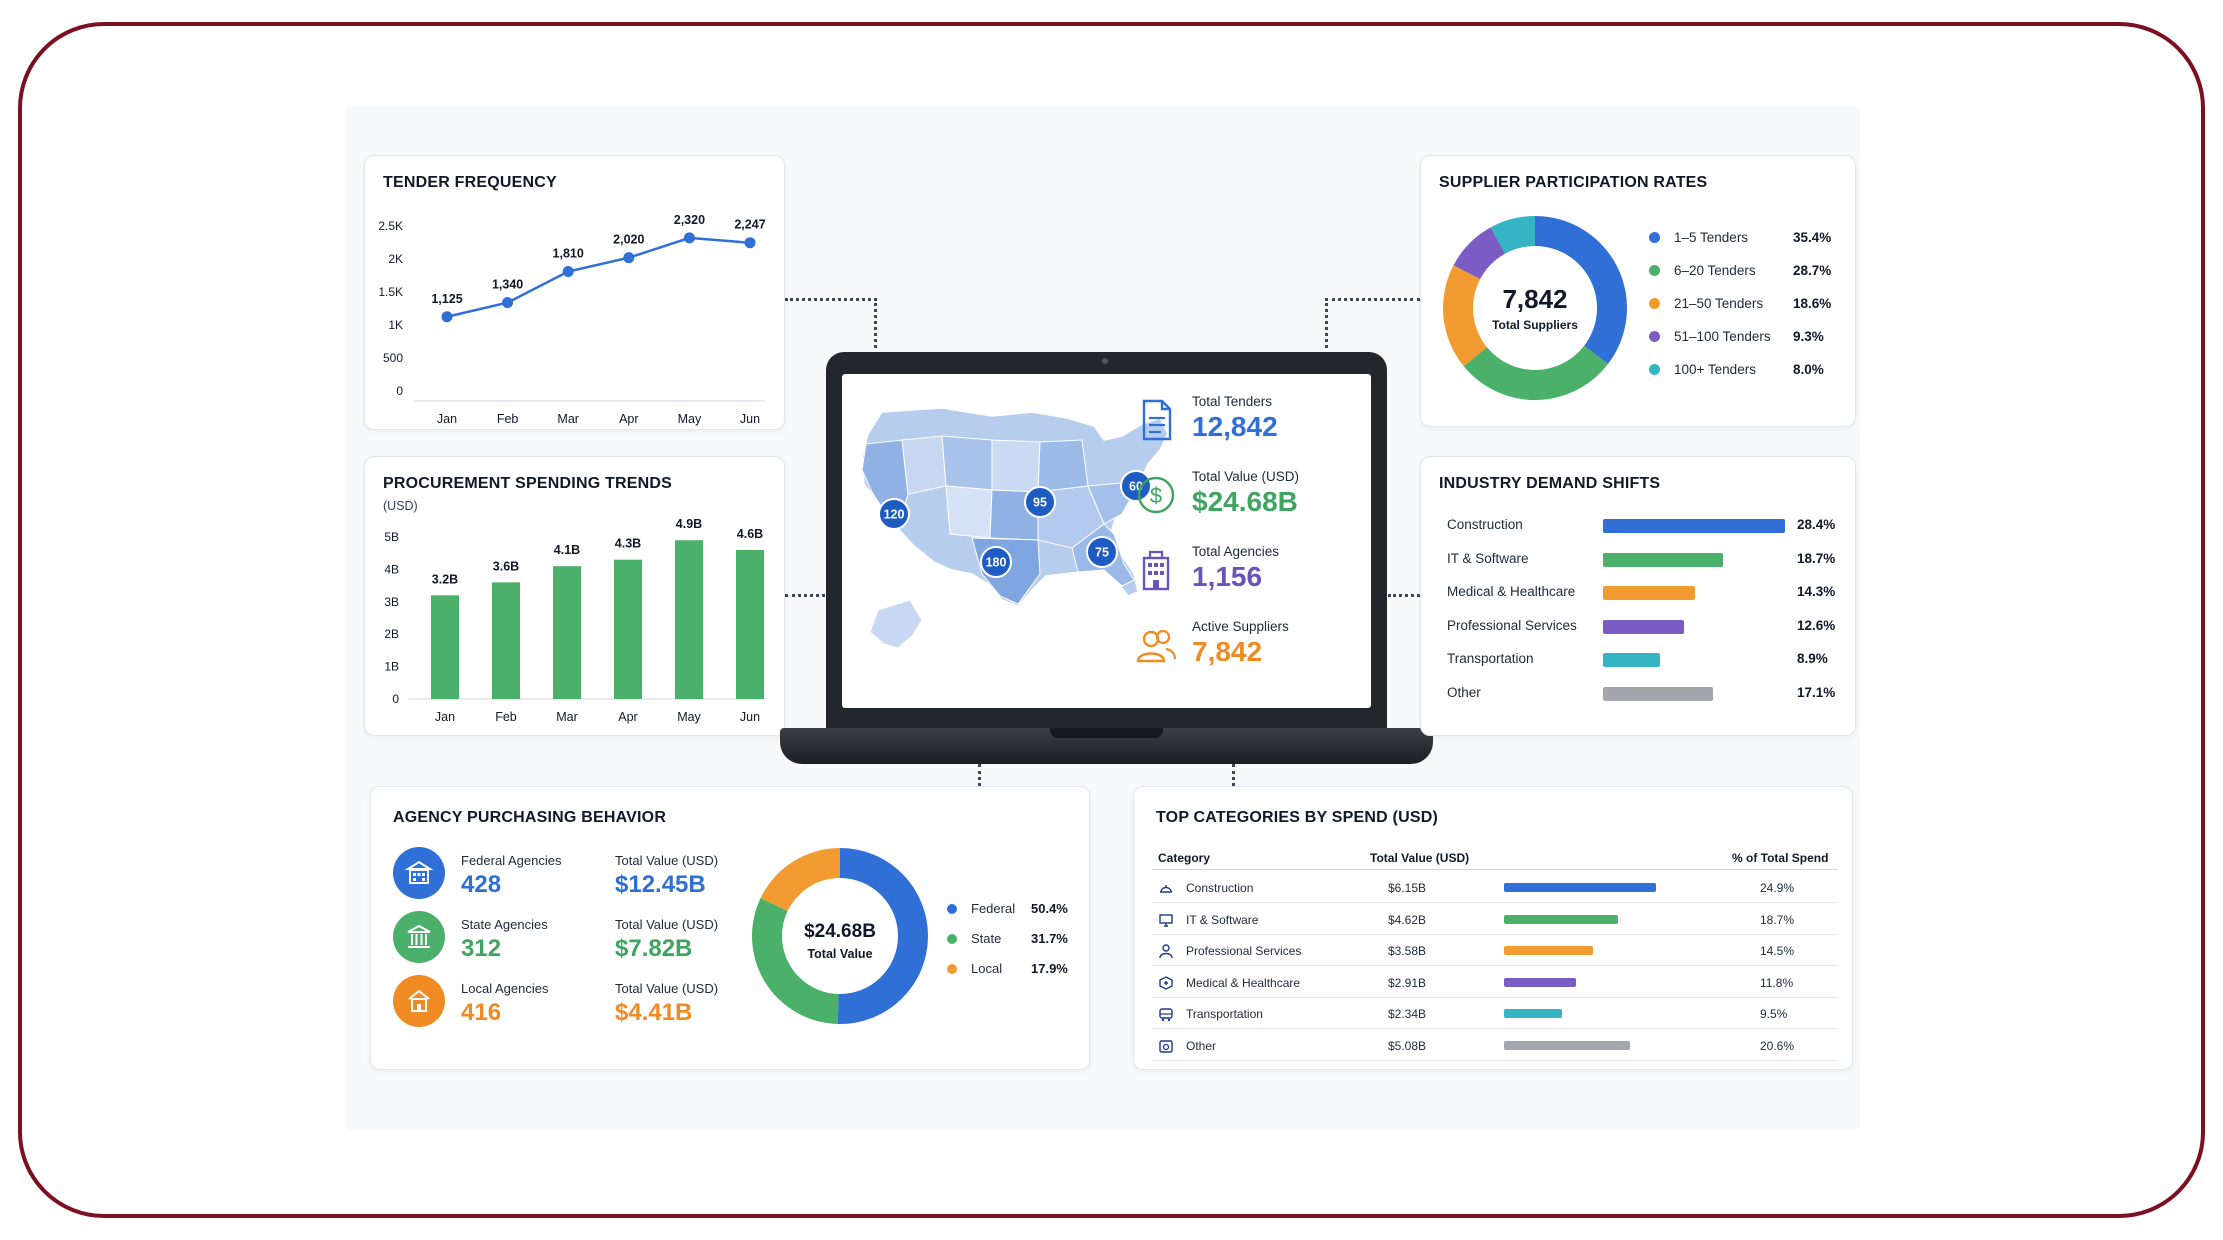 Image resolution: width=2223 pixels, height=1240 pixels. I want to click on agency-name: Federal Agencies, so click(511, 860).